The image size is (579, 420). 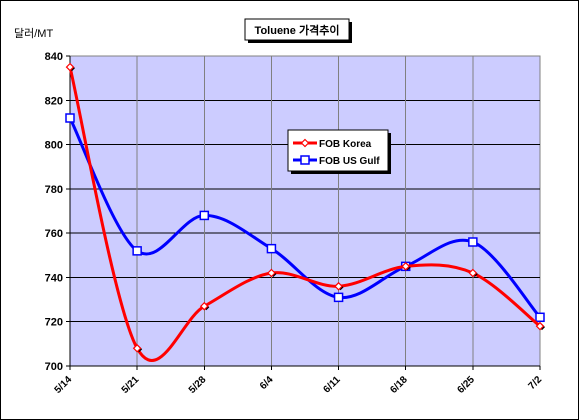 What do you see at coordinates (54, 278) in the screenshot?
I see `y-tick-label: 740` at bounding box center [54, 278].